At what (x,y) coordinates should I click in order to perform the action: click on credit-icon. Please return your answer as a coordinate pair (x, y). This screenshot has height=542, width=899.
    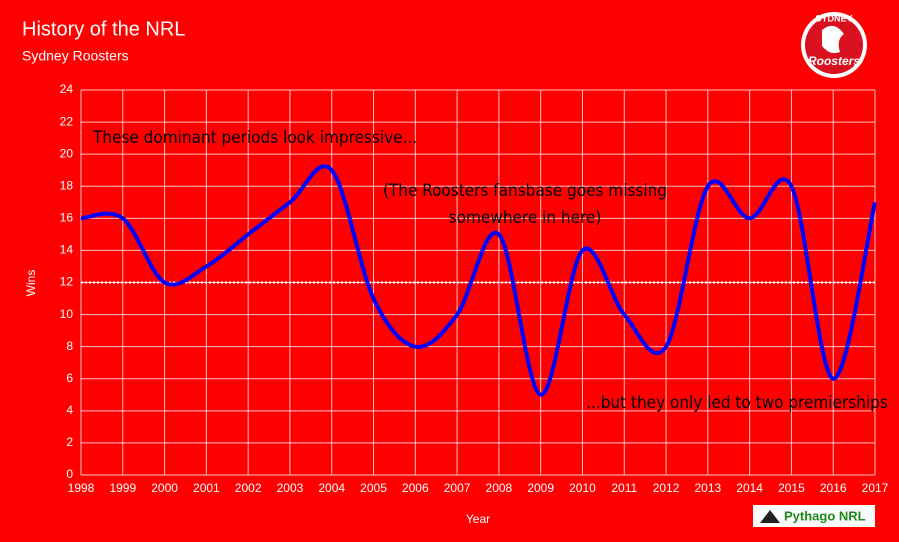
    Looking at the image, I should click on (770, 516).